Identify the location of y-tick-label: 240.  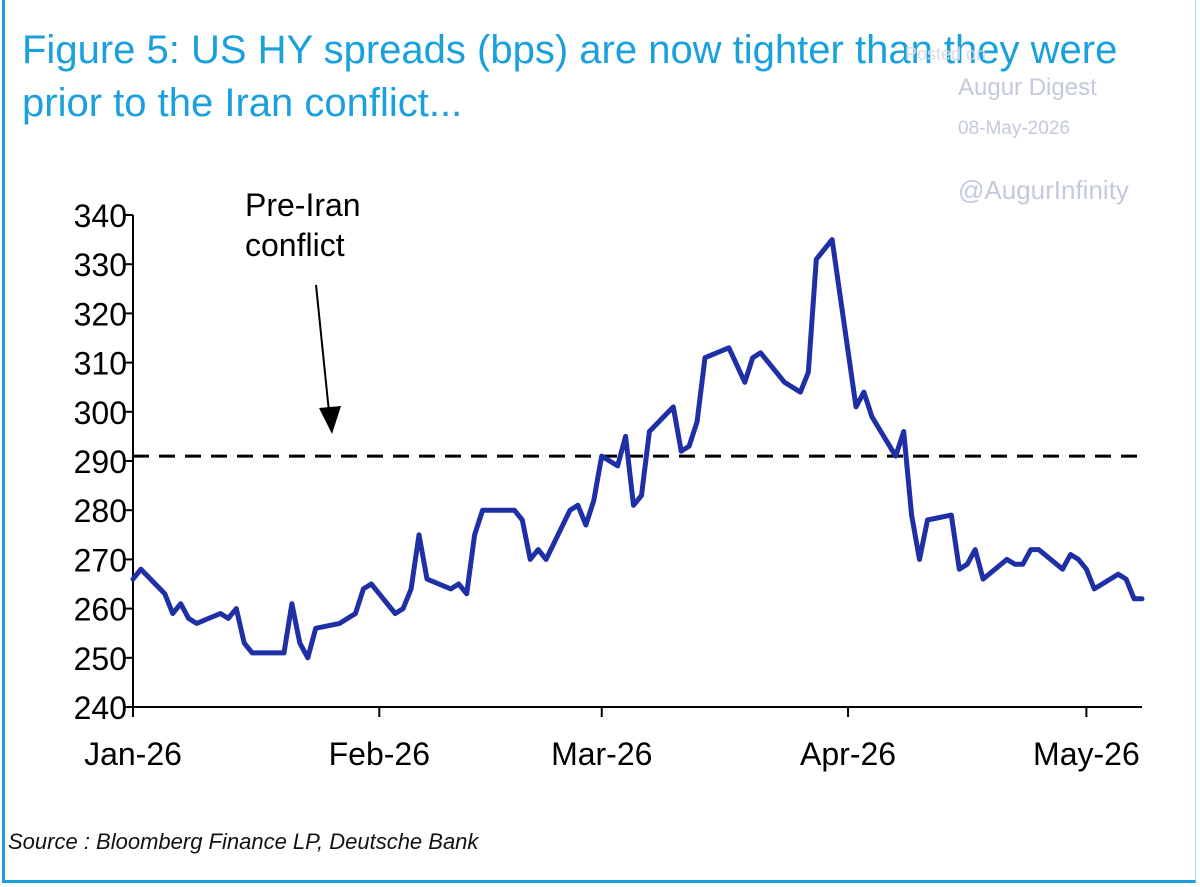
(100, 708).